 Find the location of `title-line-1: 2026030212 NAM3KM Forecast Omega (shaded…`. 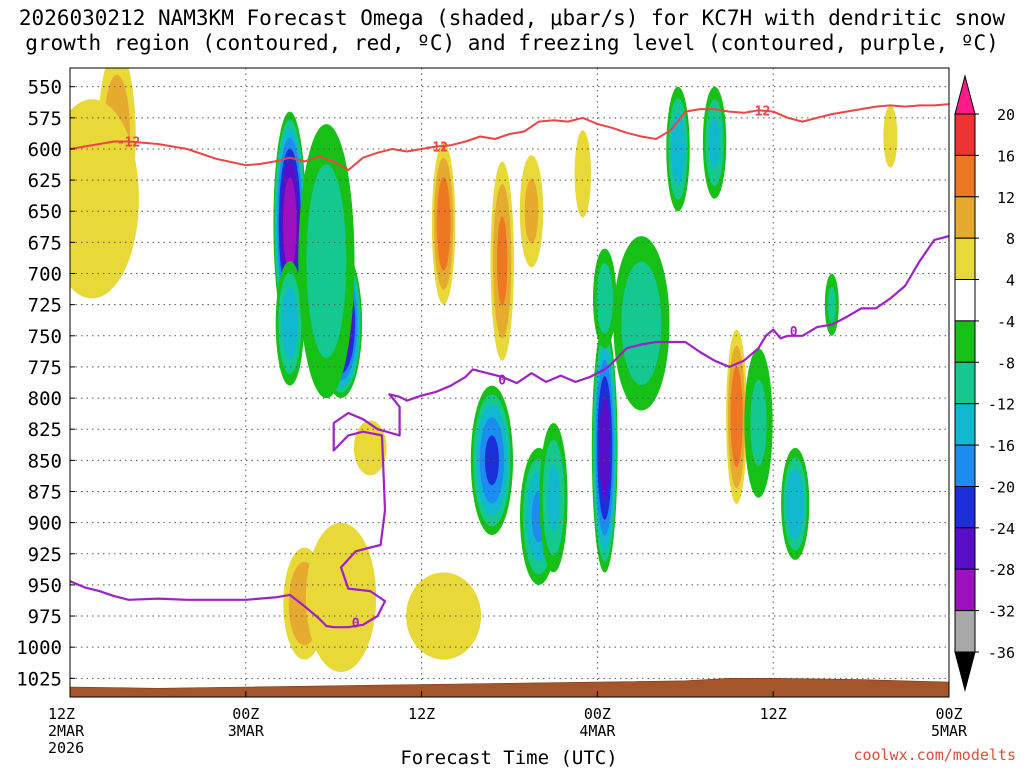

title-line-1: 2026030212 NAM3KM Forecast Omega (shaded… is located at coordinates (512, 18).